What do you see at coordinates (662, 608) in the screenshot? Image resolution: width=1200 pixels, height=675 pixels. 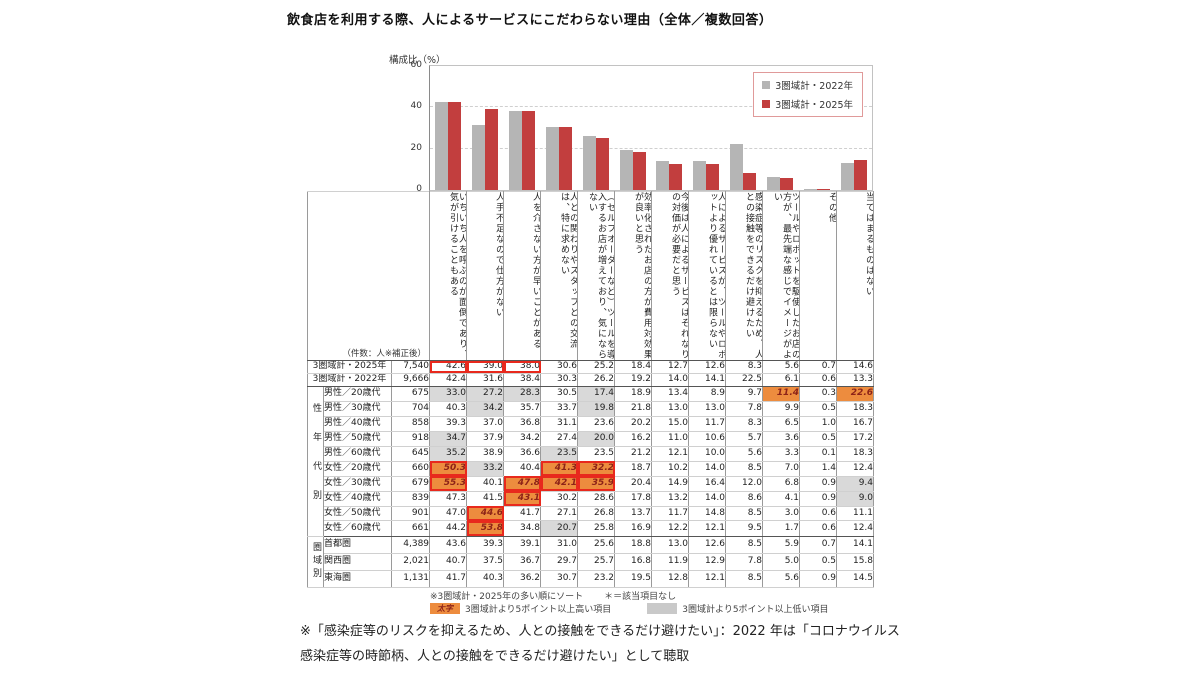 I see `low-swatch-icon` at bounding box center [662, 608].